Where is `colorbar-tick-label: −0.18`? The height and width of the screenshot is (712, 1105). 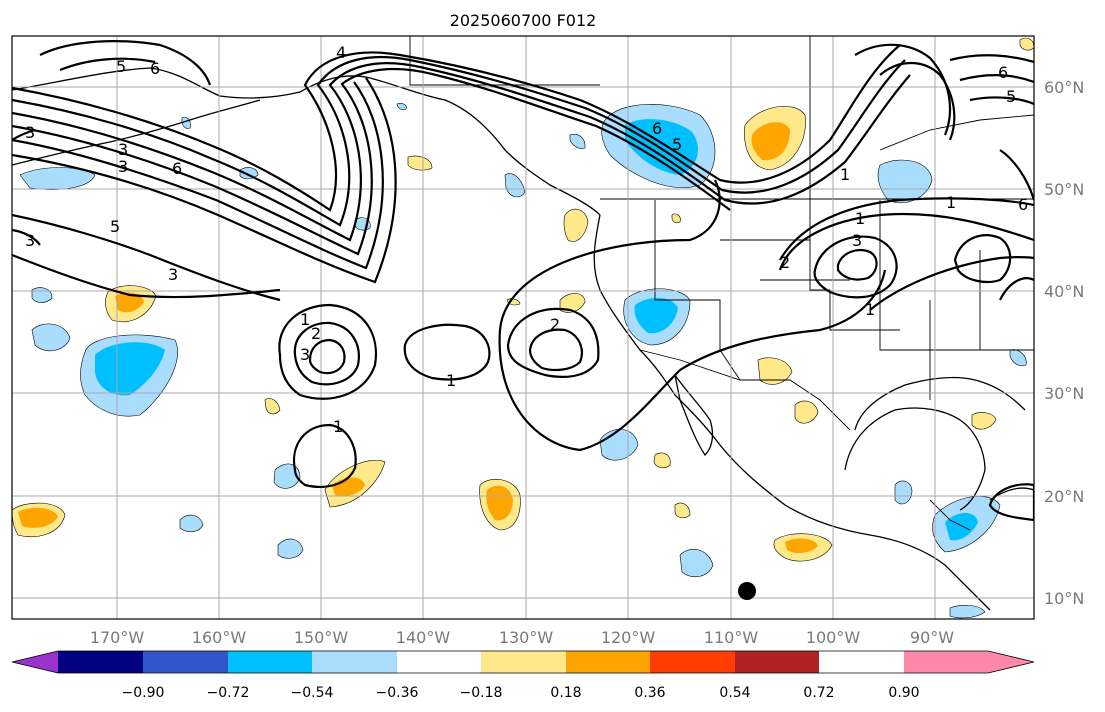 colorbar-tick-label: −0.18 is located at coordinates (481, 693).